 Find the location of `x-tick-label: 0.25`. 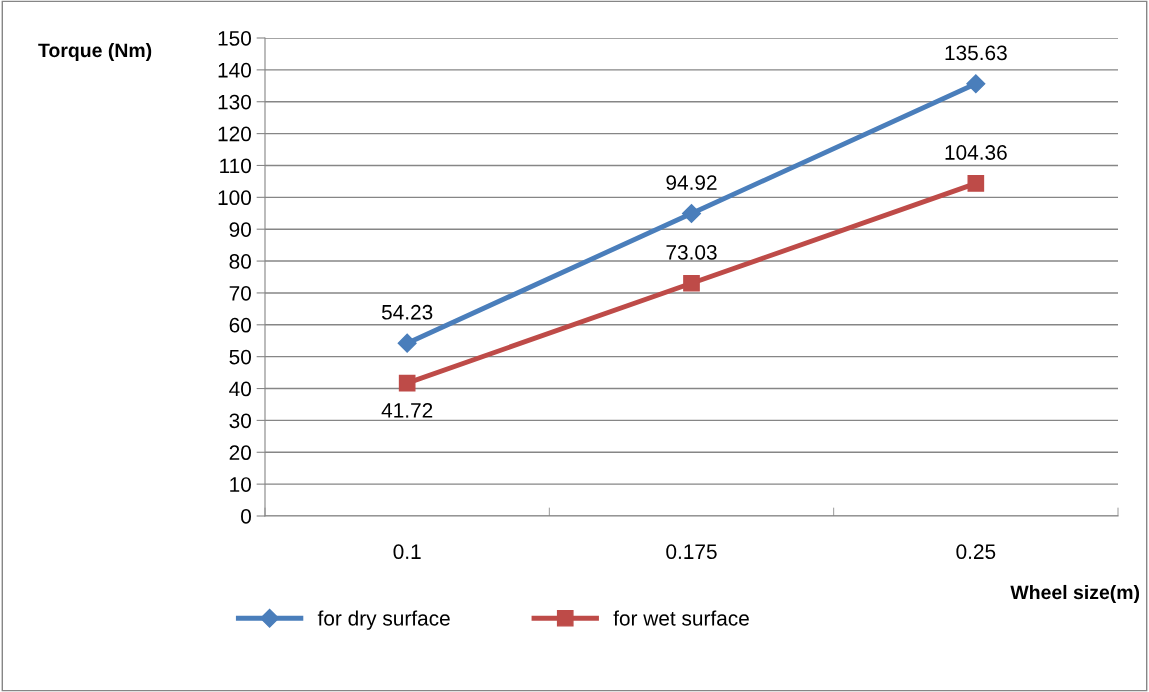

x-tick-label: 0.25 is located at coordinates (976, 552).